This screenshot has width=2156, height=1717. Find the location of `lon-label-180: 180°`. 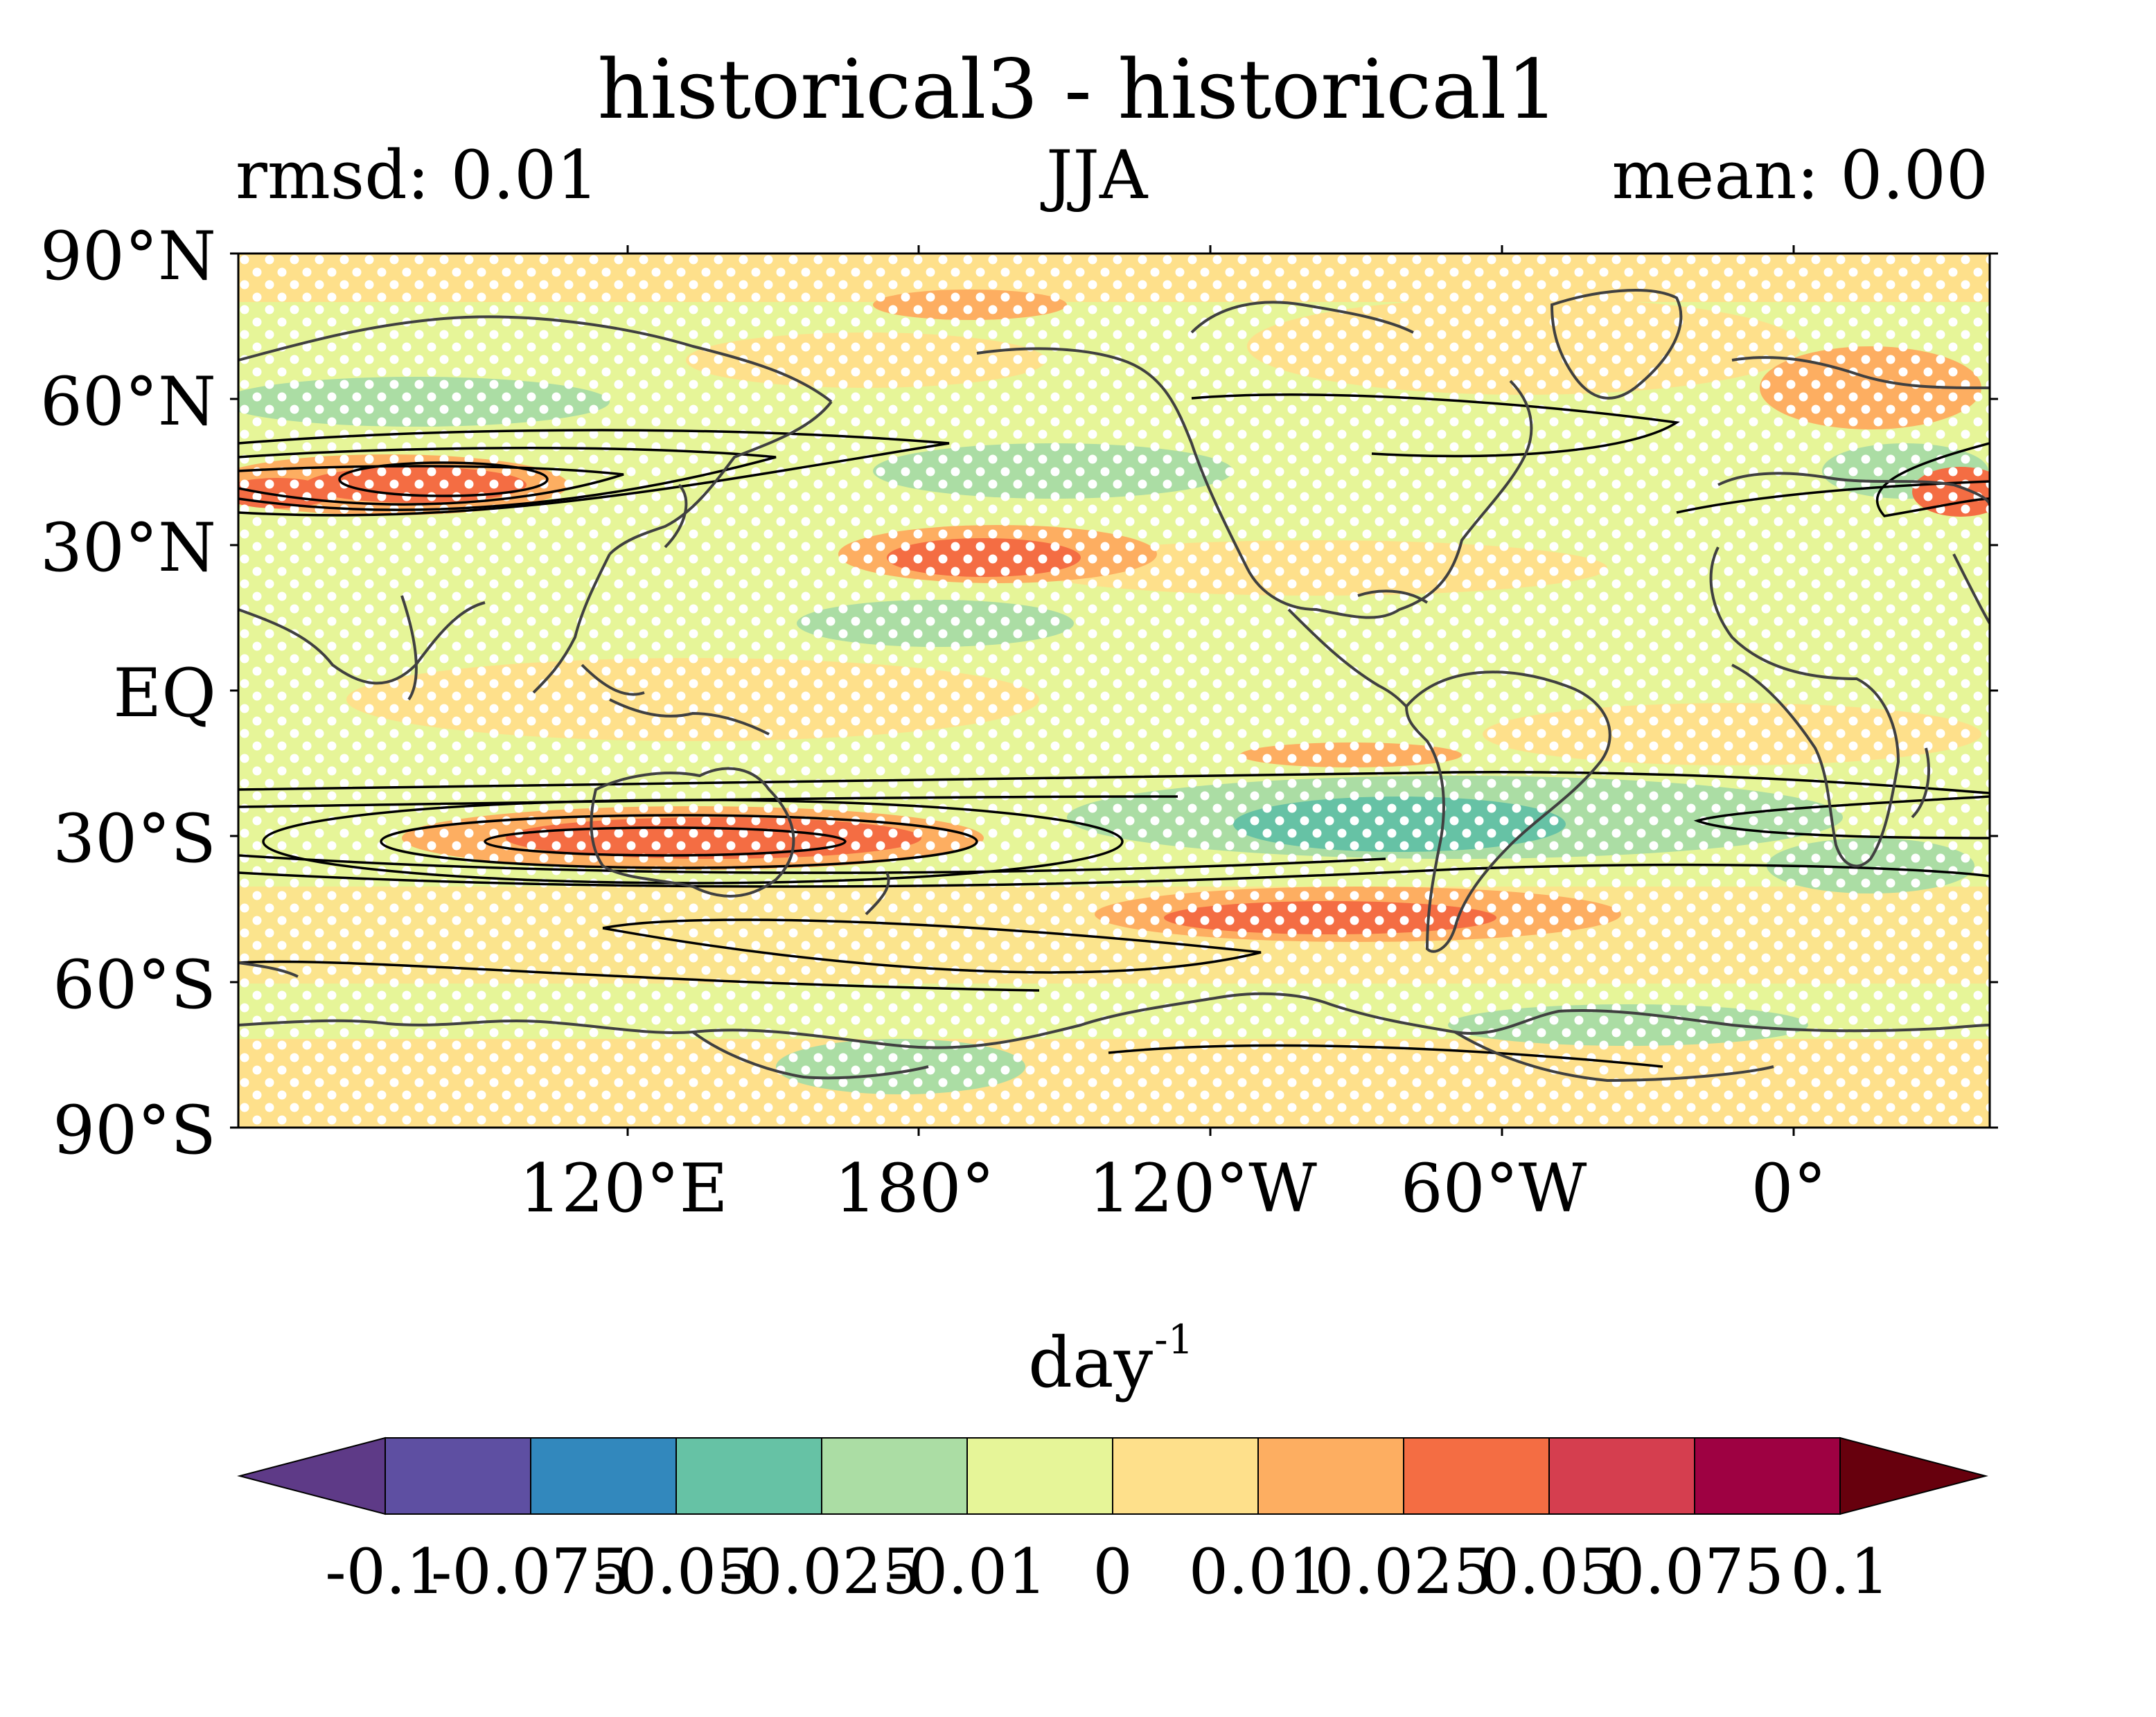

lon-label-180: 180° is located at coordinates (915, 1189).